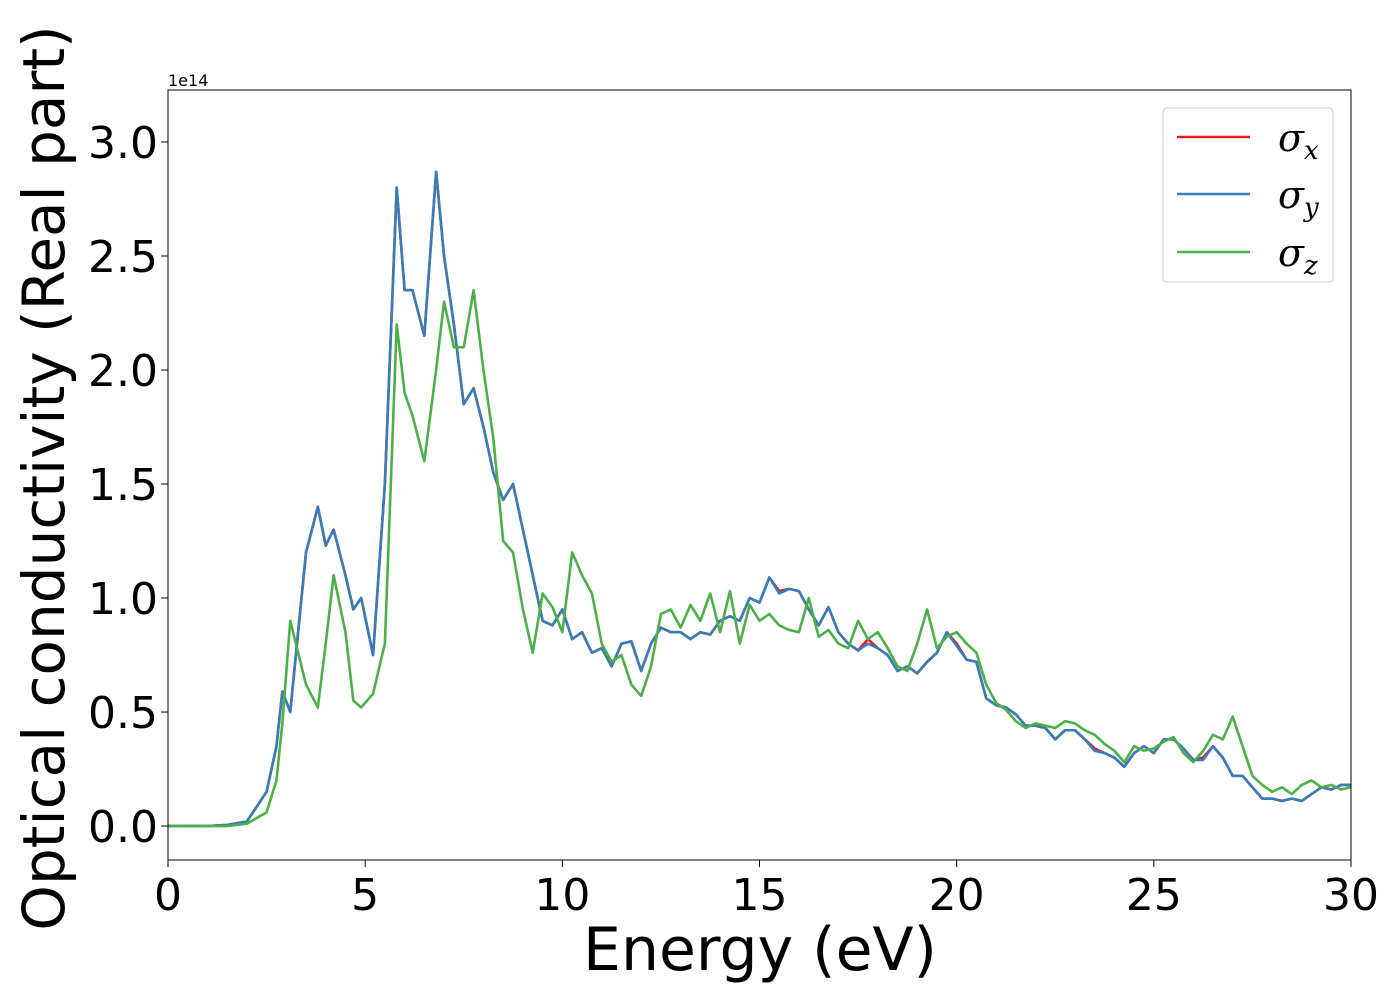  Describe the element at coordinates (123, 257) in the screenshot. I see `y-tick-label: 2.5` at that location.